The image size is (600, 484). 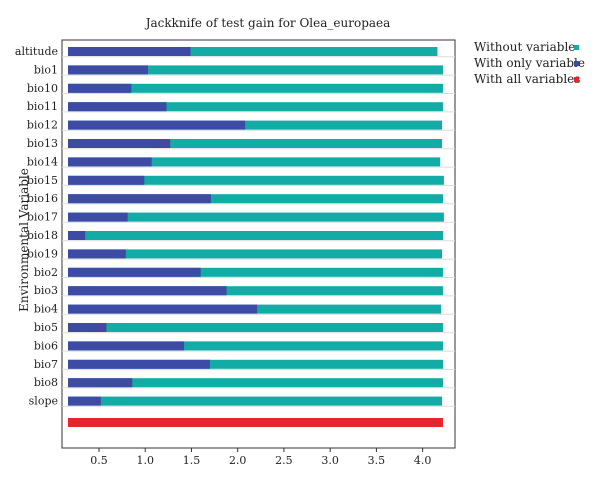 What do you see at coordinates (255, 383) in the screenshot?
I see `bar-without-bio8` at bounding box center [255, 383].